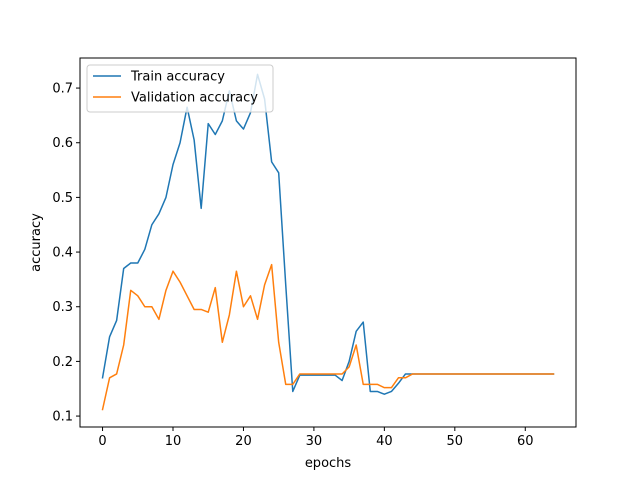 Image resolution: width=640 pixels, height=480 pixels. I want to click on y-tick-label: 0.3, so click(62, 307).